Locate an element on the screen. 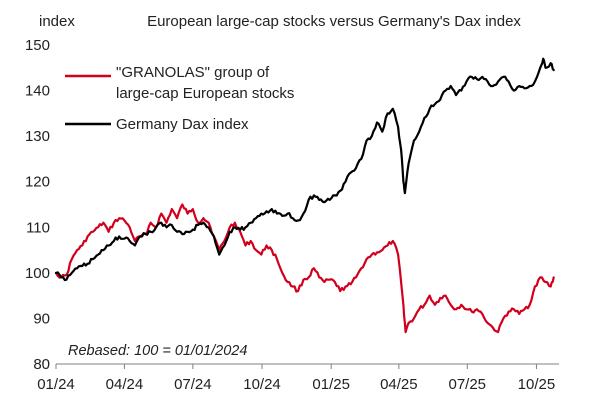 This screenshot has height=414, width=591. x-tick-label: 01/24 is located at coordinates (56, 384).